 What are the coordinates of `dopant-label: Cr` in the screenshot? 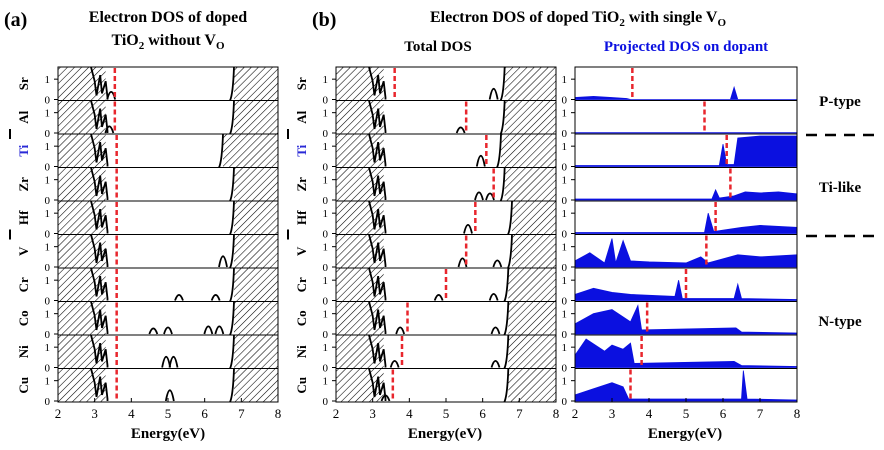 It's located at (23, 284).